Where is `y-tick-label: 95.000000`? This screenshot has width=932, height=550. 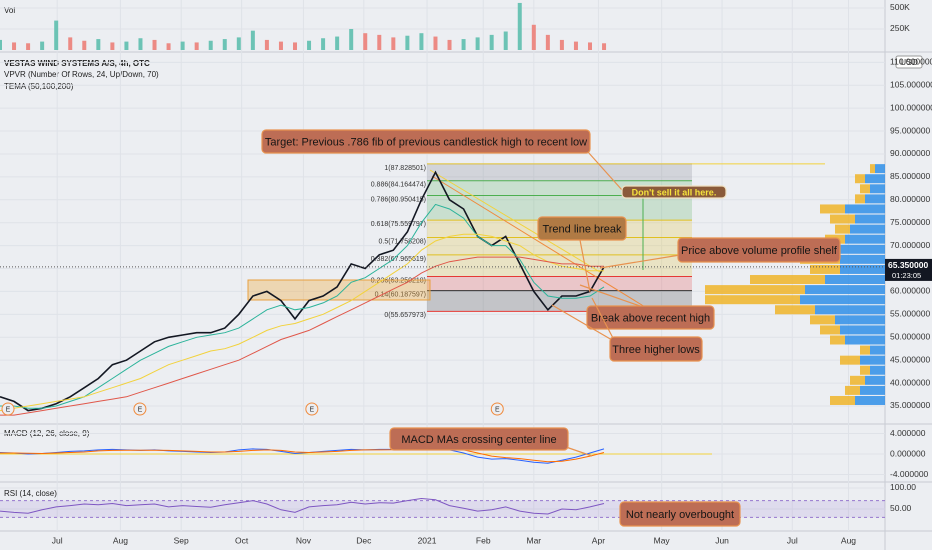
y-tick-label: 95.000000 is located at coordinates (910, 130).